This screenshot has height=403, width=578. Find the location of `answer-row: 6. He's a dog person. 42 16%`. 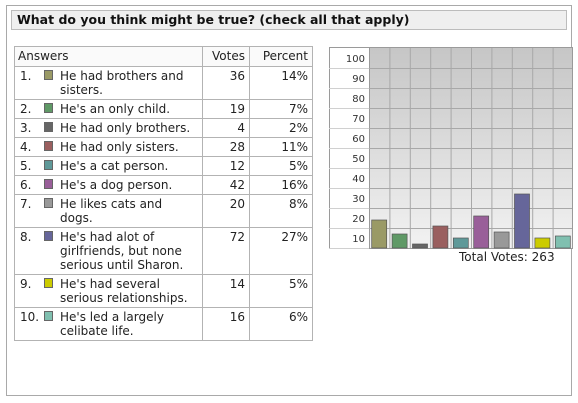

answer-row: 6. He's a dog person. 42 16% is located at coordinates (163, 185).